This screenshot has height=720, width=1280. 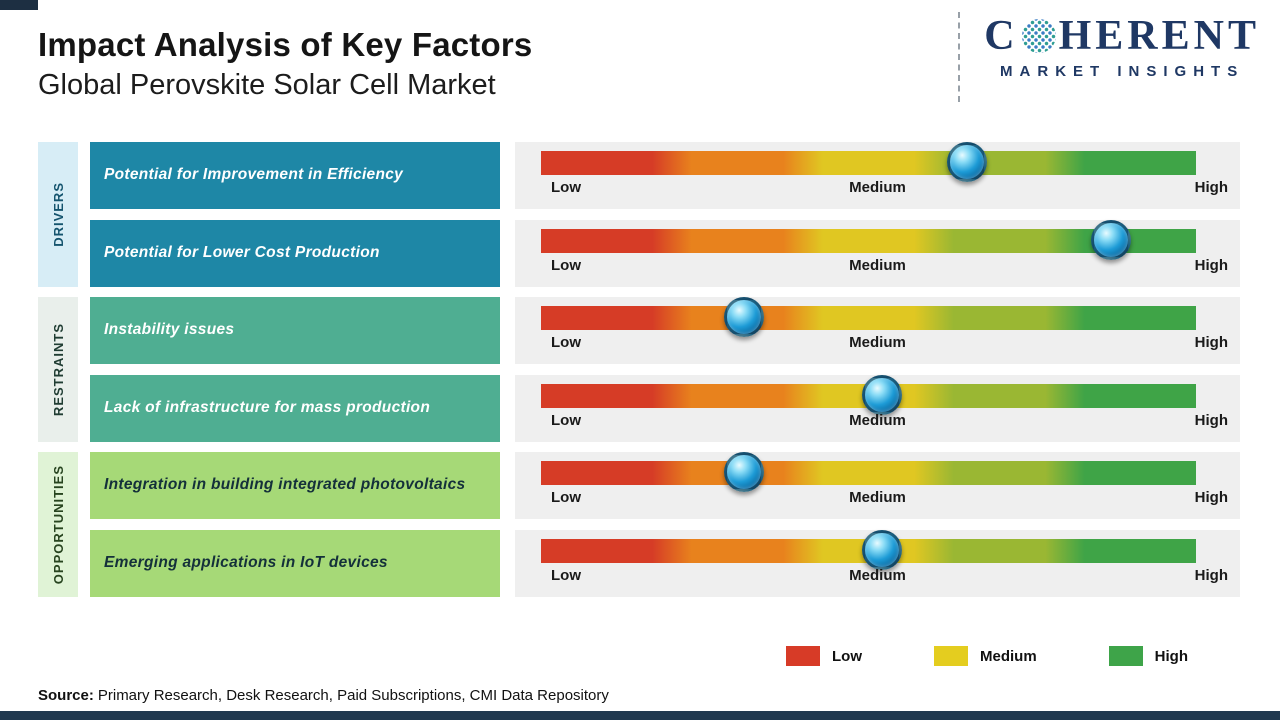 I want to click on category-band-label: DRIVERS, so click(x=58, y=214).